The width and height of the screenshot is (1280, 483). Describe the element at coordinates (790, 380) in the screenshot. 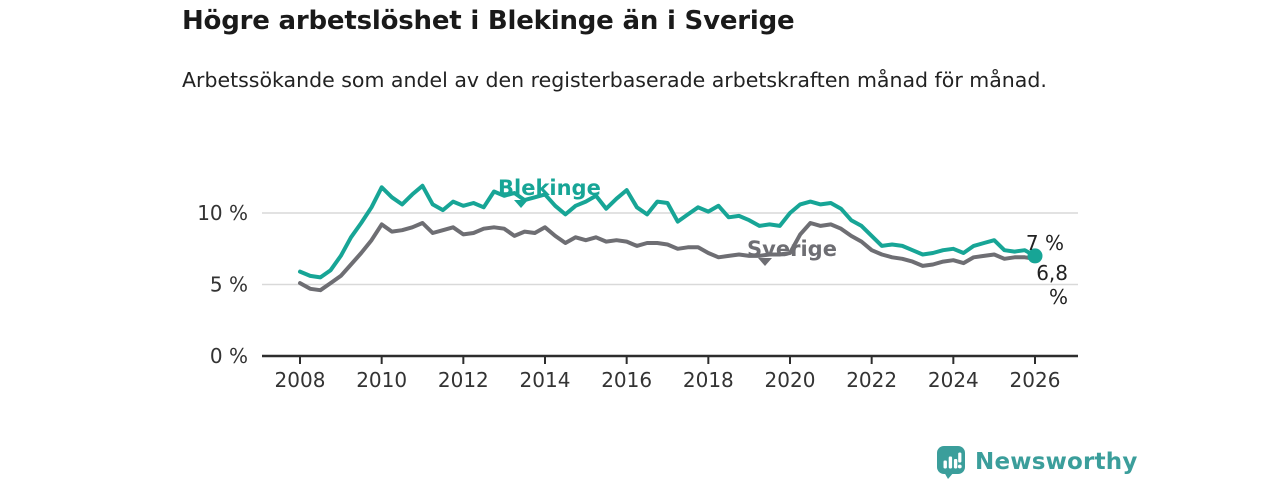

I see `x-tick-label: 2020` at that location.